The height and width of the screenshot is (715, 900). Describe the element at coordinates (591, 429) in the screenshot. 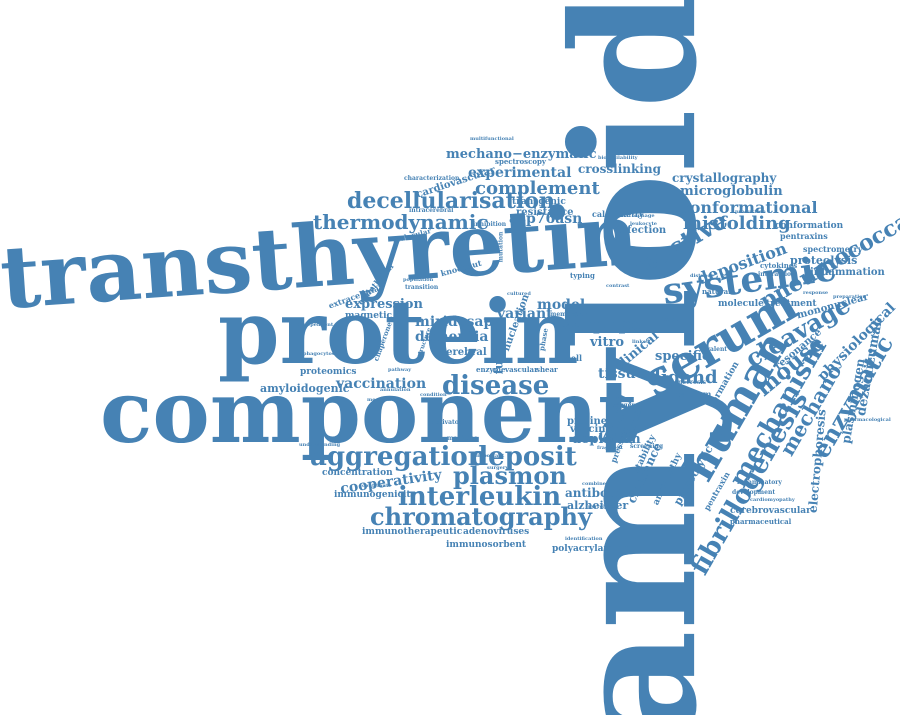

I see `word-vaccine: vaccine` at that location.